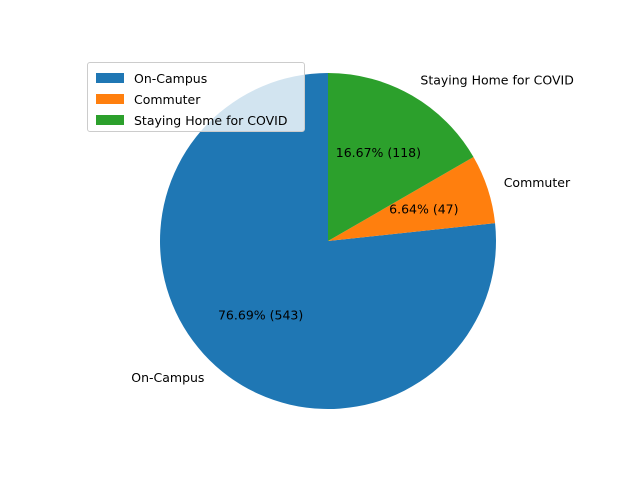 This screenshot has width=640, height=480. What do you see at coordinates (211, 120) in the screenshot?
I see `legend-label-staying-home: Staying Home for COVID` at bounding box center [211, 120].